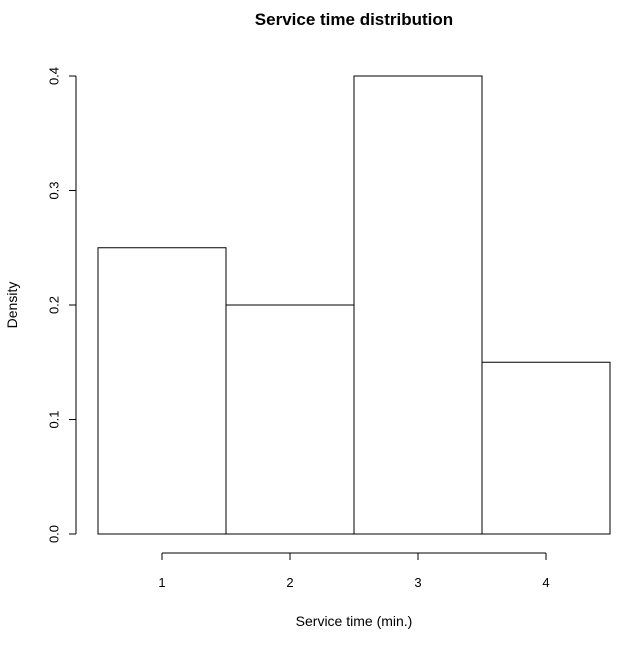 Image resolution: width=627 pixels, height=646 pixels. Describe the element at coordinates (354, 19) in the screenshot. I see `chart-title: Service time distribution` at that location.